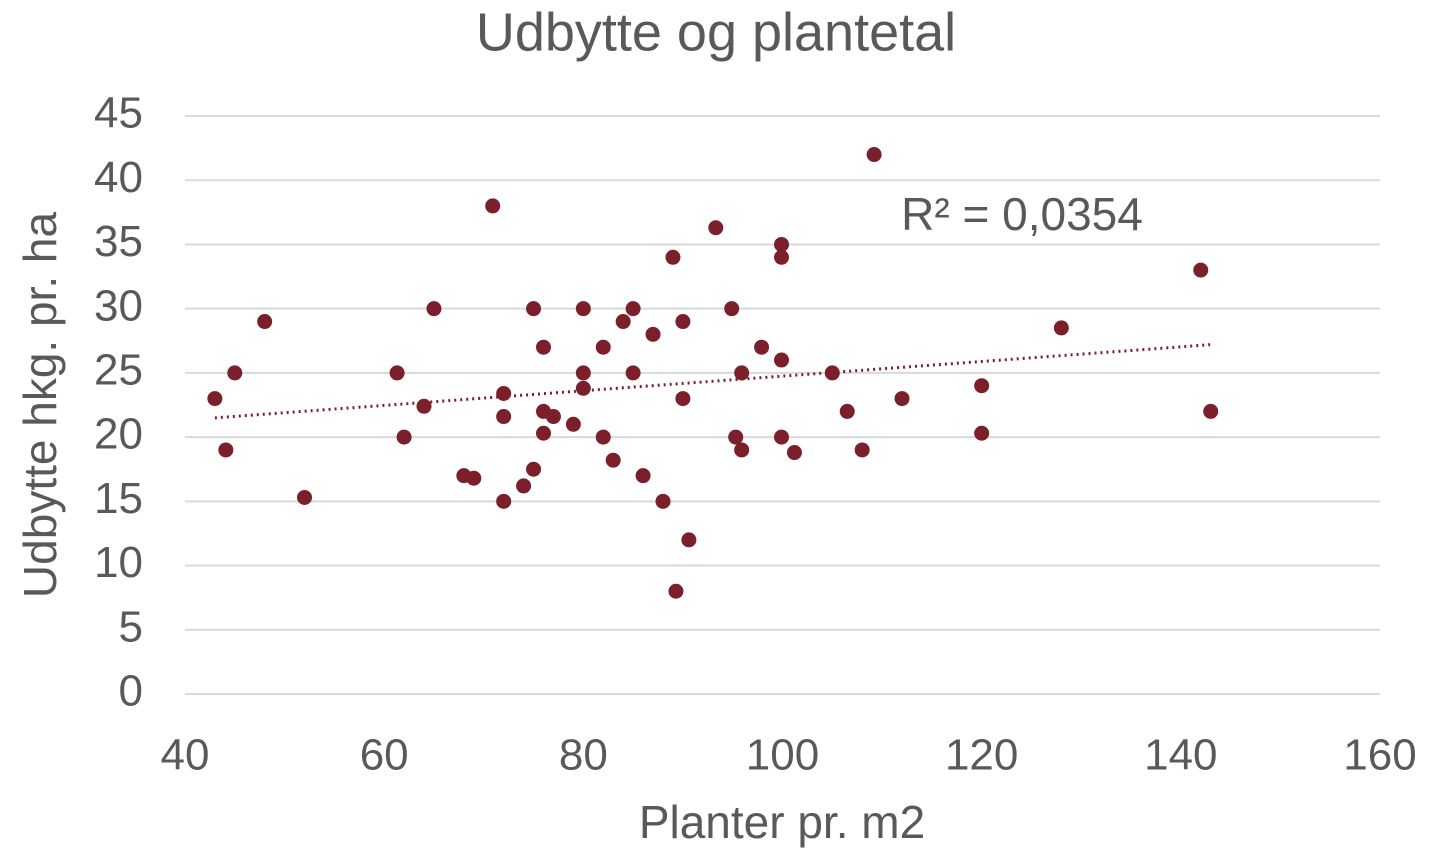 This screenshot has width=1450, height=856. What do you see at coordinates (716, 32) in the screenshot?
I see `chart-title: Udbytte og plantetal` at bounding box center [716, 32].